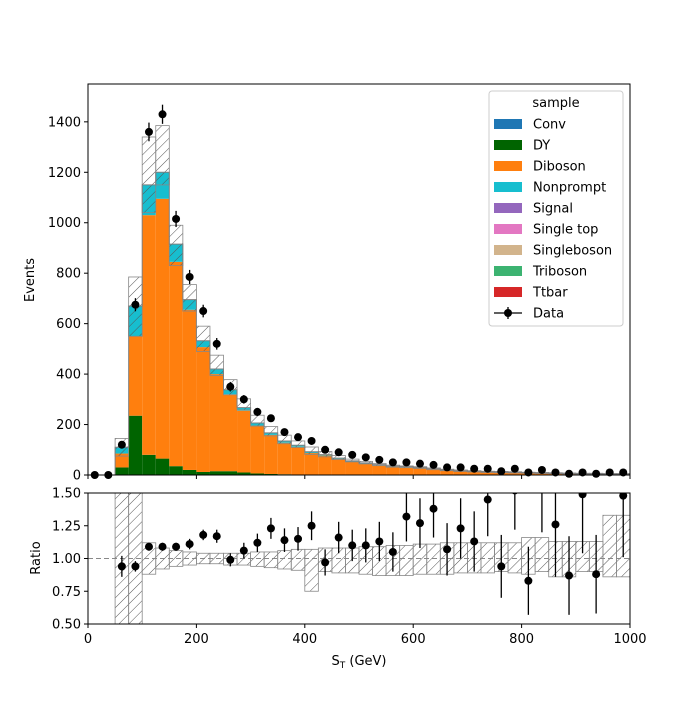 The height and width of the screenshot is (704, 700). Describe the element at coordinates (66, 625) in the screenshot. I see `ratio-y-tick-label-0: 0.50` at that location.